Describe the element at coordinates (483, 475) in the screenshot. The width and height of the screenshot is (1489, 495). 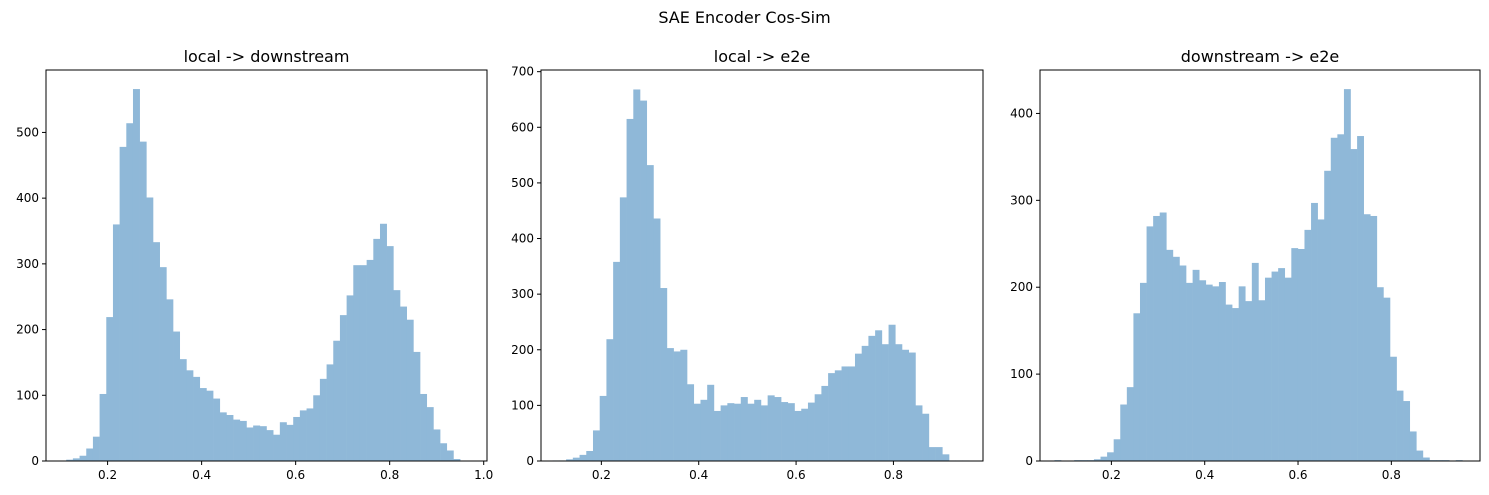
I see `x-tick-label: 1.0` at that location.